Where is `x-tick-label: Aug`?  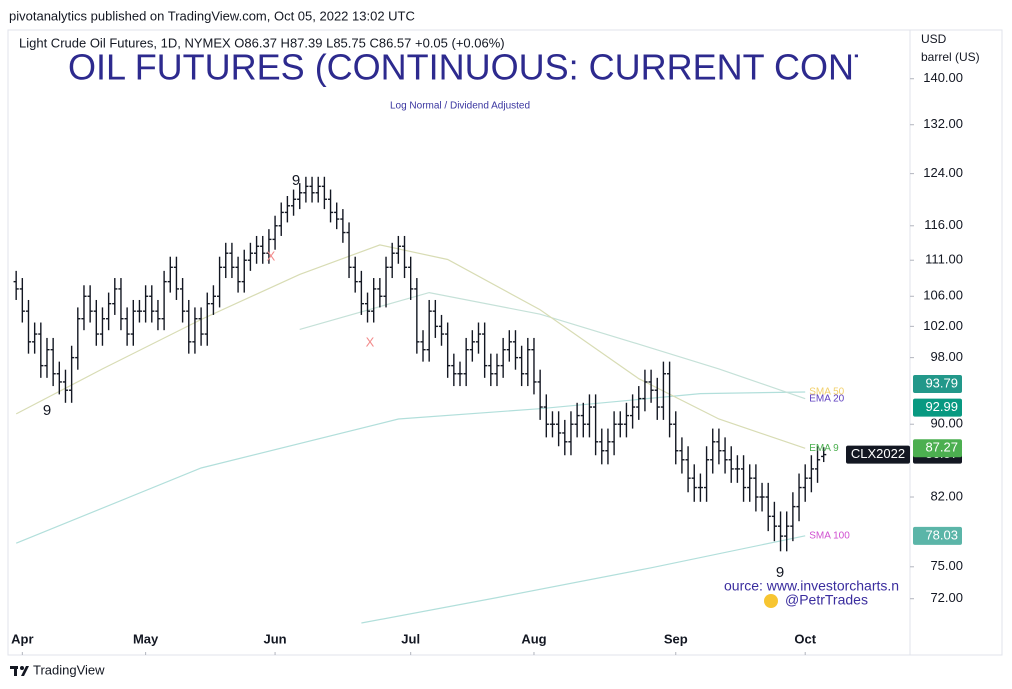
x-tick-label: Aug is located at coordinates (533, 638).